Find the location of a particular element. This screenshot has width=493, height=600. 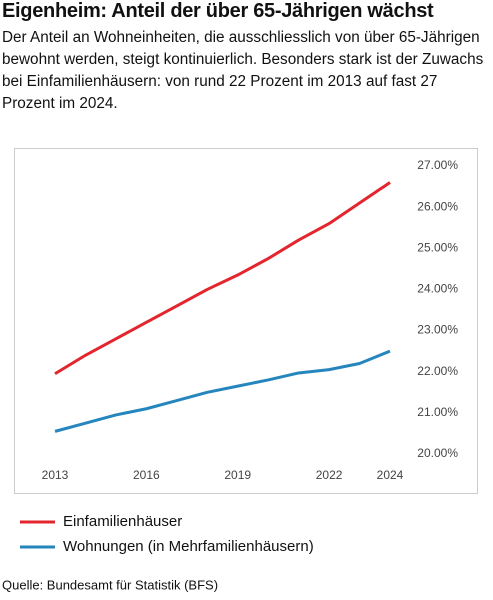

legend-label: Einfamilienhäuser is located at coordinates (122, 521).